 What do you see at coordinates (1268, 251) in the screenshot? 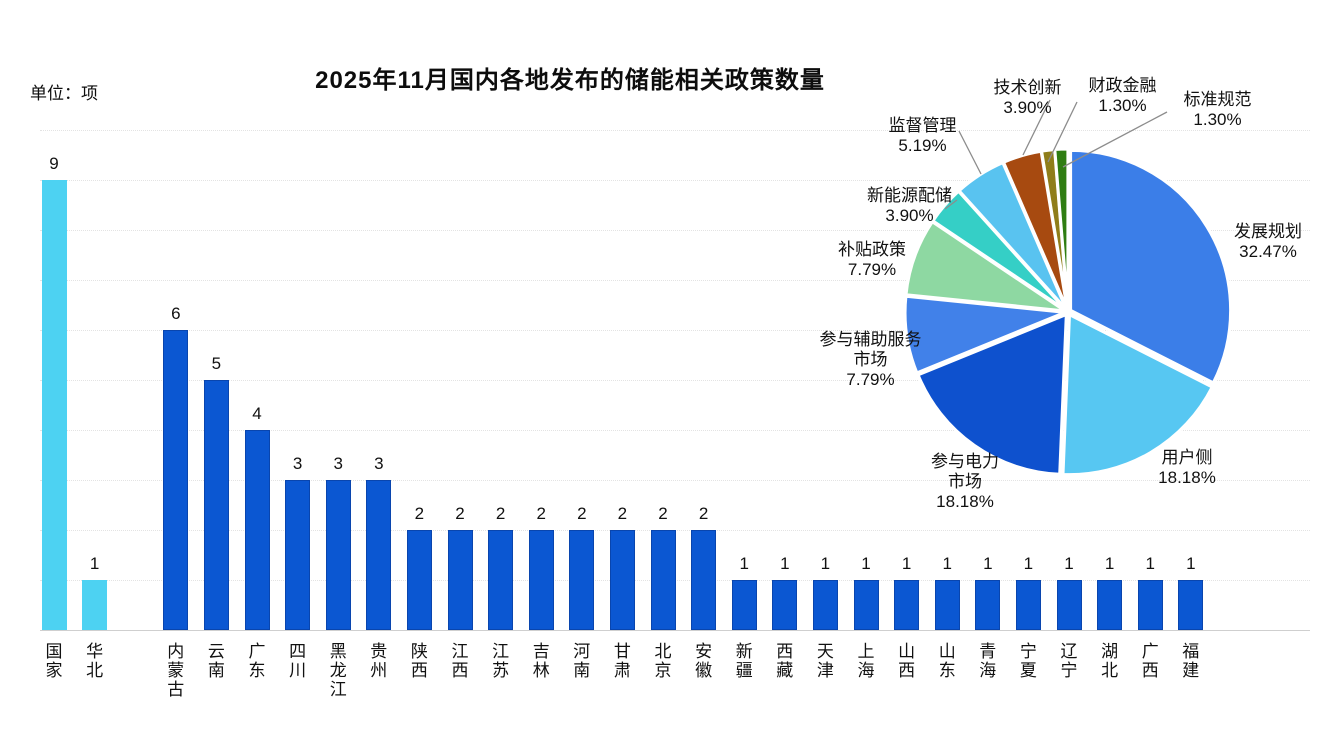
I see `pie-label-pct: 32.47%` at bounding box center [1268, 251].